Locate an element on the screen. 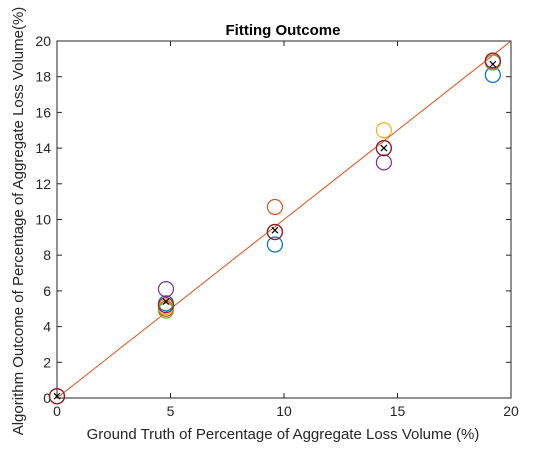 This screenshot has height=450, width=550. x-tick-label: 20 is located at coordinates (511, 411).